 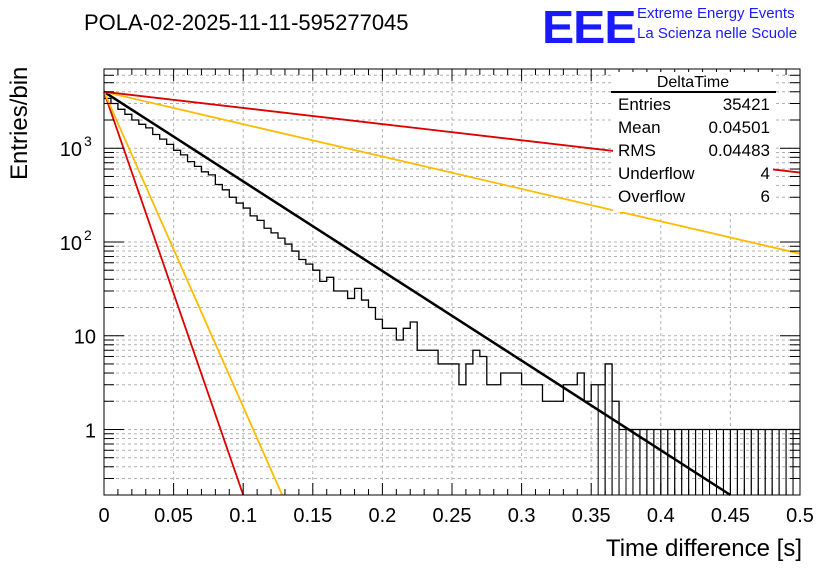 What do you see at coordinates (765, 196) in the screenshot?
I see `stats-row-value: 6` at bounding box center [765, 196].